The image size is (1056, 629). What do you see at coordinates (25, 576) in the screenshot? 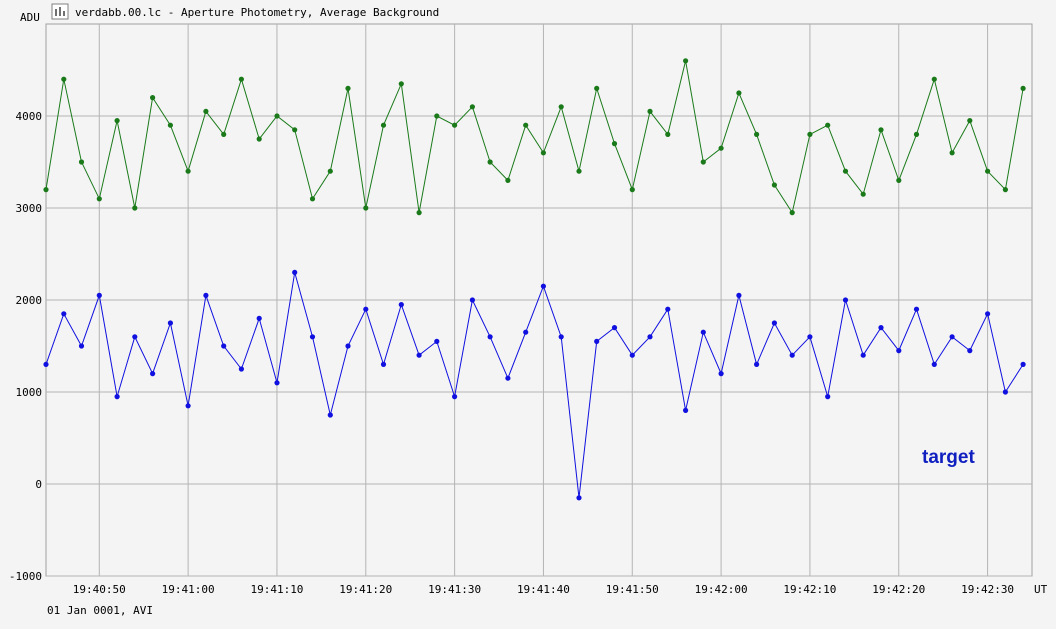
I see `y-tick-label: -1000` at bounding box center [25, 576].